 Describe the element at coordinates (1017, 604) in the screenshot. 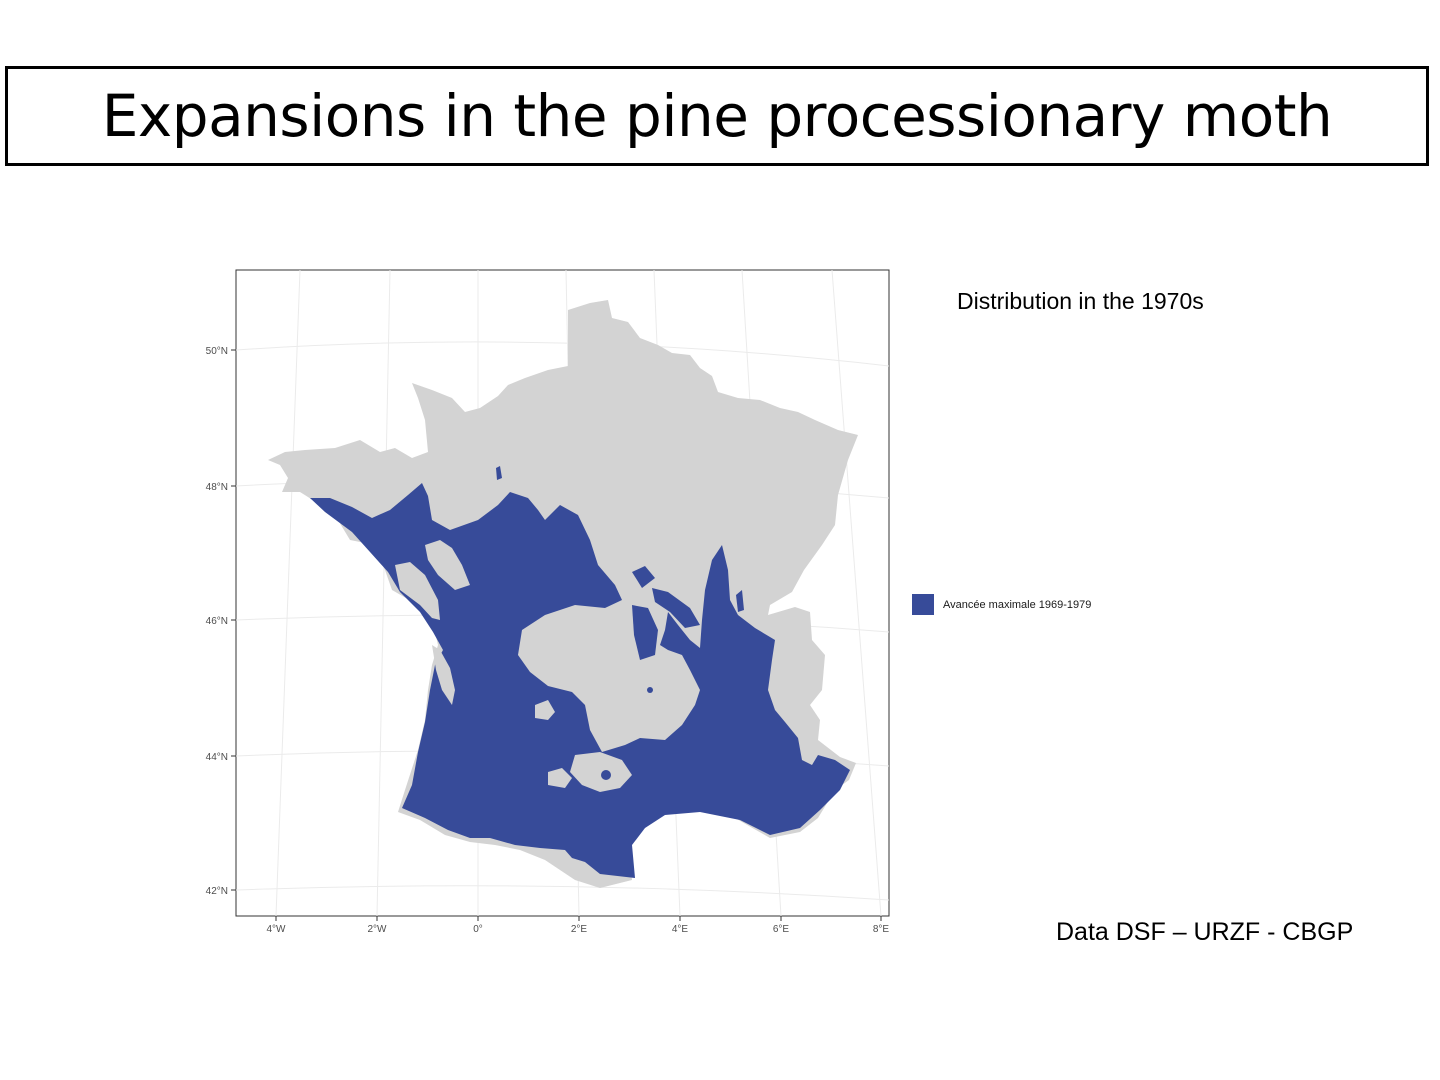

I see `legend-label: Avancée maximale 1969-1979` at that location.